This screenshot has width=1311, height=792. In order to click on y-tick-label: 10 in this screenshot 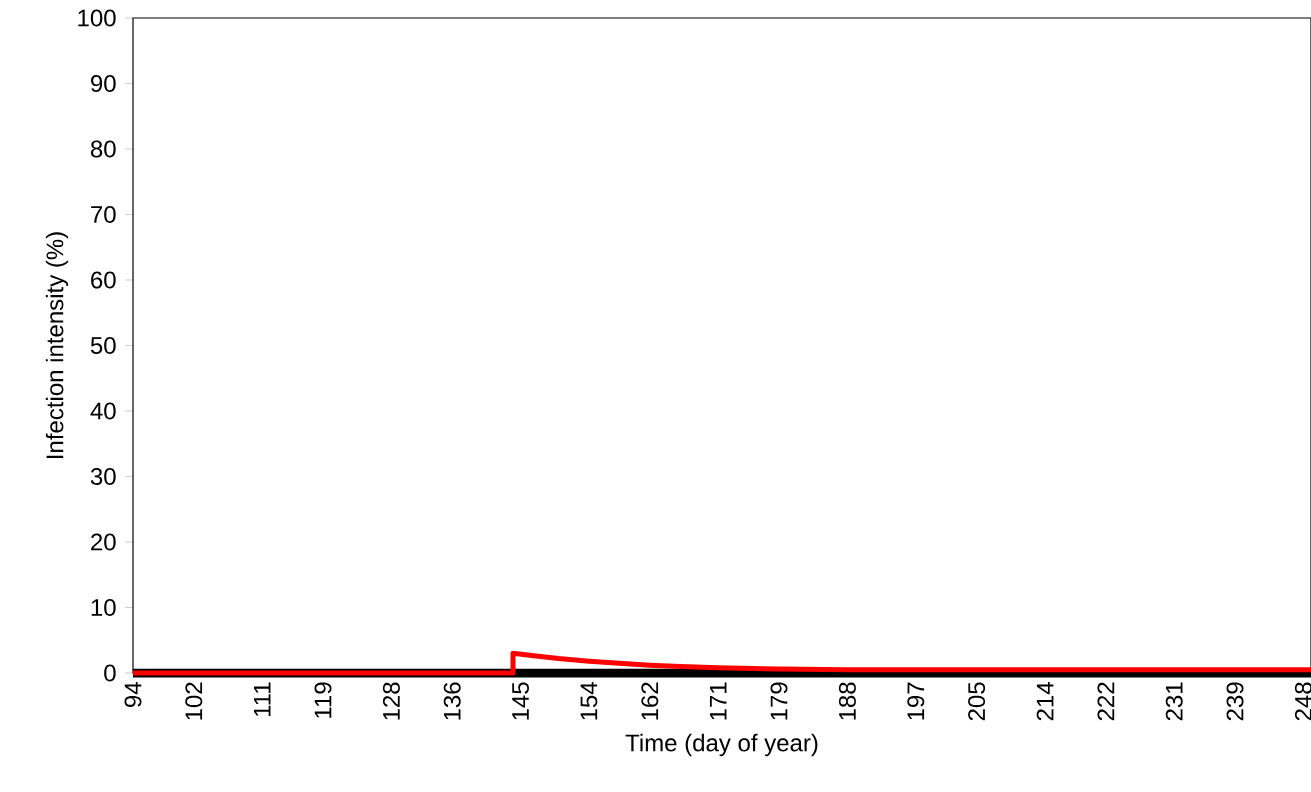, I will do `click(103, 607)`.